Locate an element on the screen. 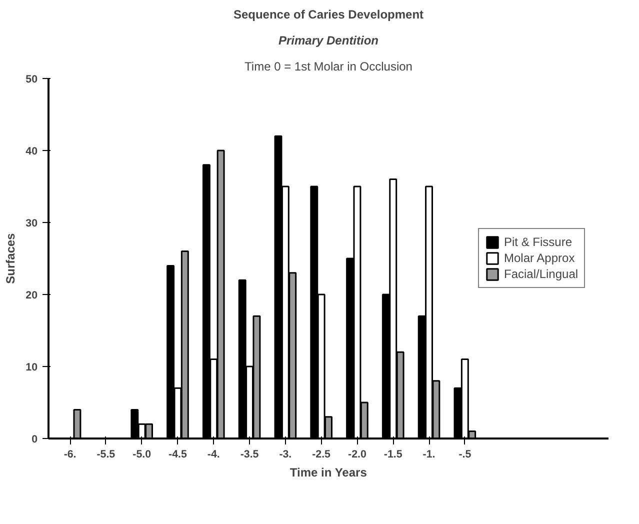 The height and width of the screenshot is (524, 639). x-tick-label: -5.0 is located at coordinates (142, 454).